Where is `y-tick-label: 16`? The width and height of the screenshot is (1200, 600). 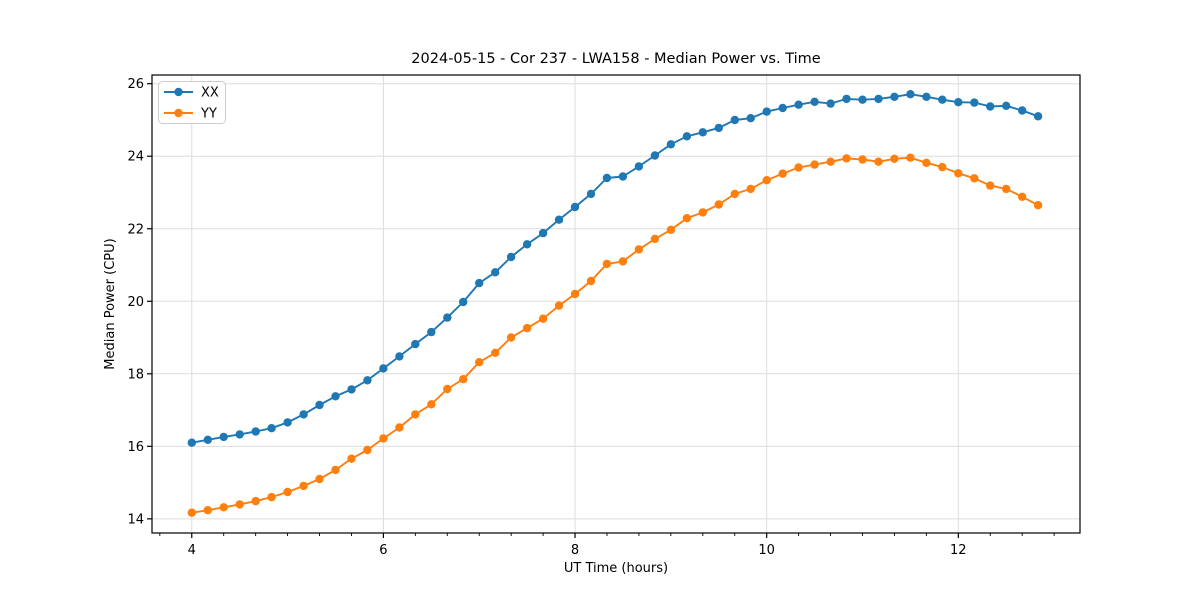
y-tick-label: 16 is located at coordinates (135, 447).